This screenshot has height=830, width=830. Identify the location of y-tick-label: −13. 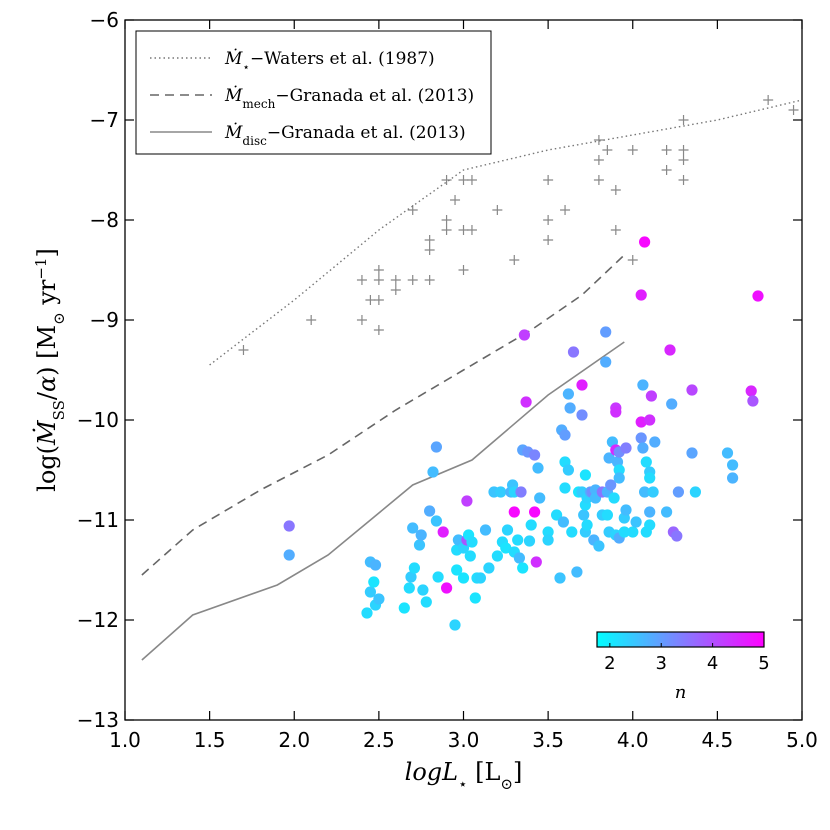
(98, 720).